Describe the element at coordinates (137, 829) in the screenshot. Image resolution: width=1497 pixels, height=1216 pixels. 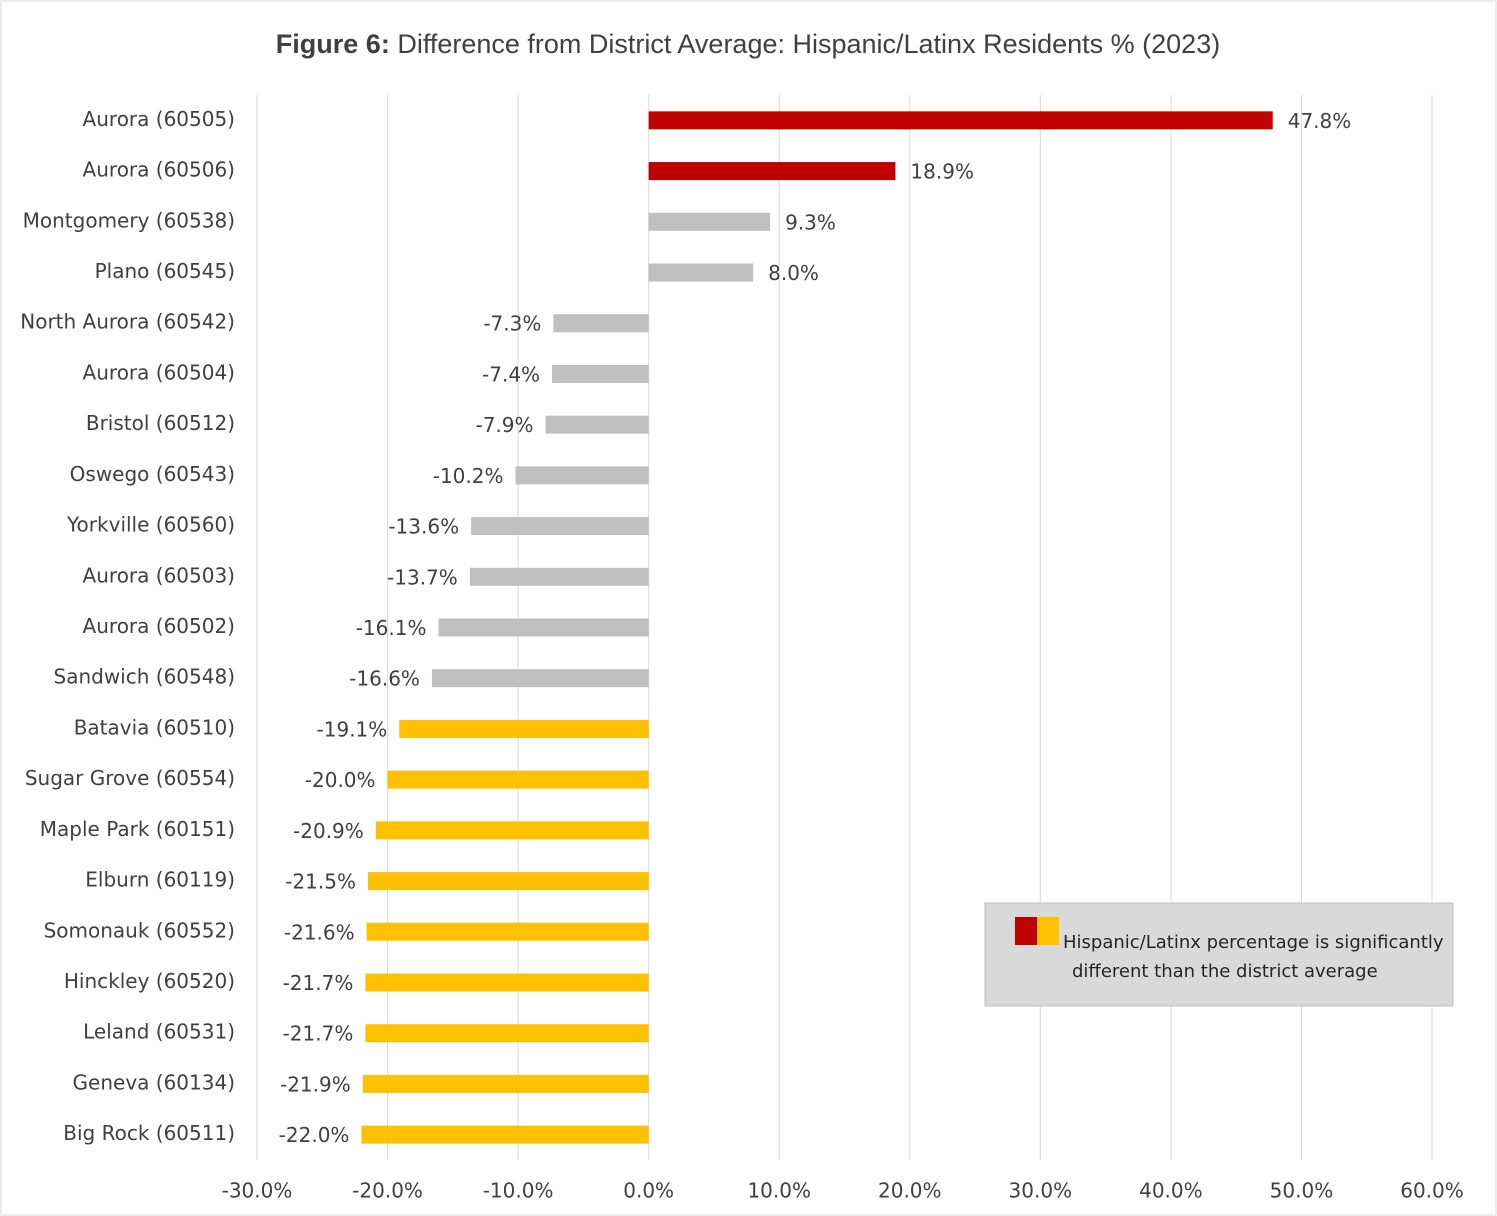
I see `y-tick-label: Maple Park (60151)` at that location.